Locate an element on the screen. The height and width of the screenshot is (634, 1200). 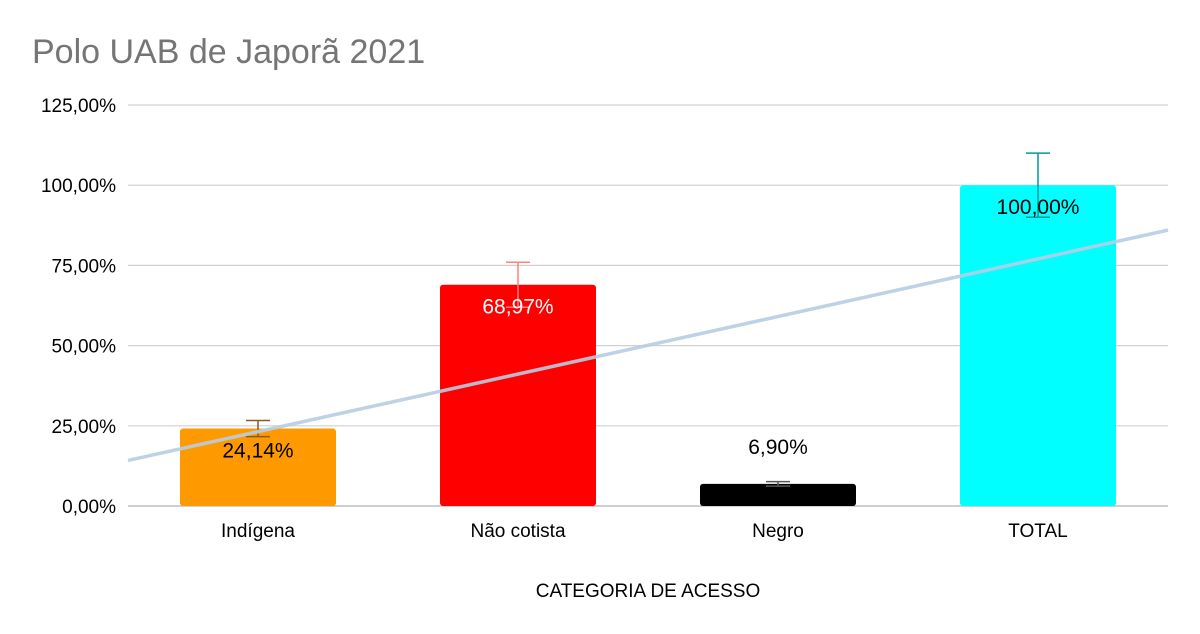
chart-title: Polo UAB de Japorã 2021 is located at coordinates (228, 52).